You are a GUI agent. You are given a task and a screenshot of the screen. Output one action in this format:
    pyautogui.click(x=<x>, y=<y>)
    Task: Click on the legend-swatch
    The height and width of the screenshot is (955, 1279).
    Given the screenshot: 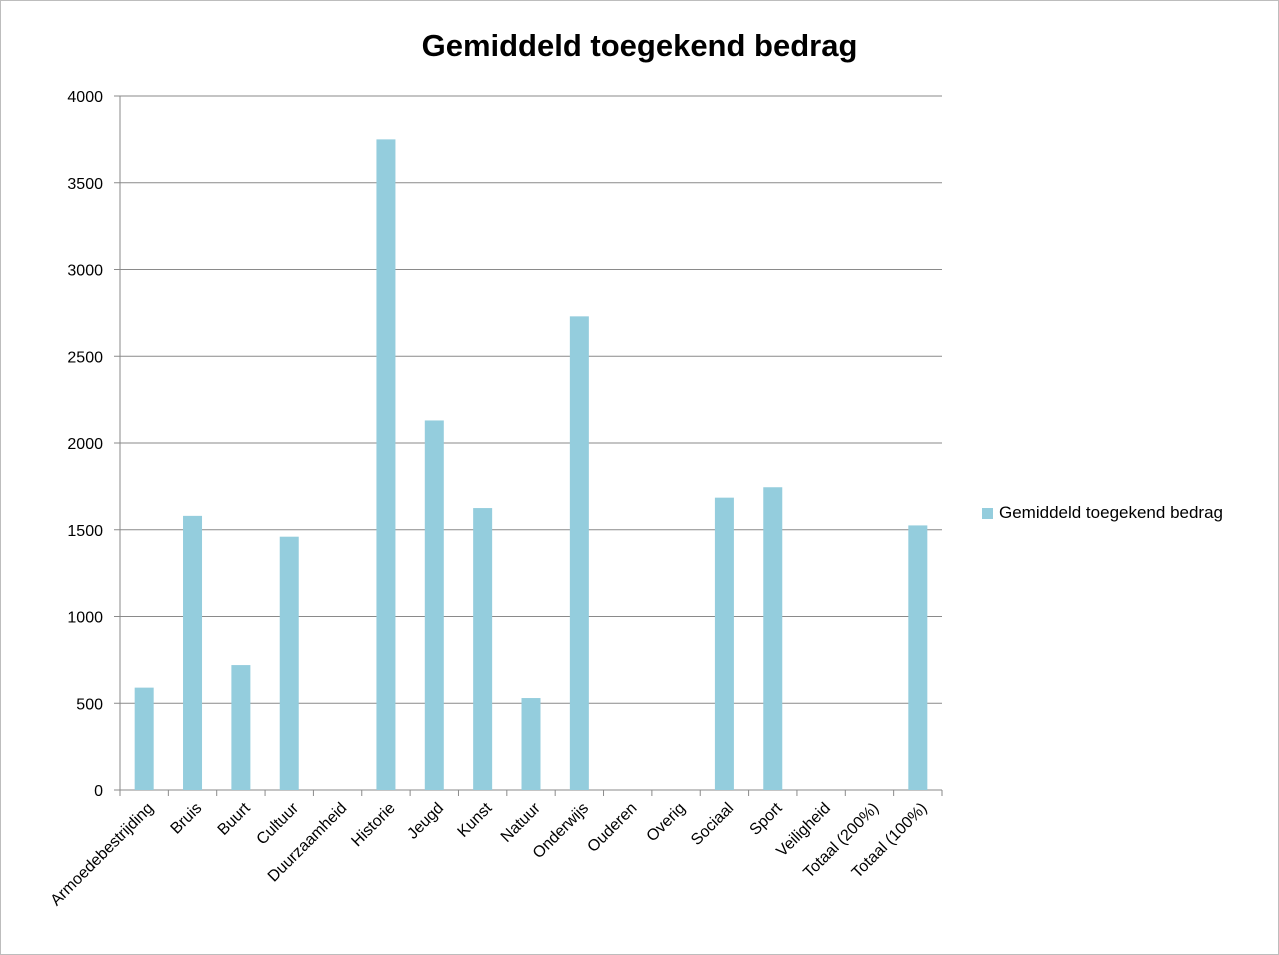 What is the action you would take?
    pyautogui.click(x=987, y=513)
    